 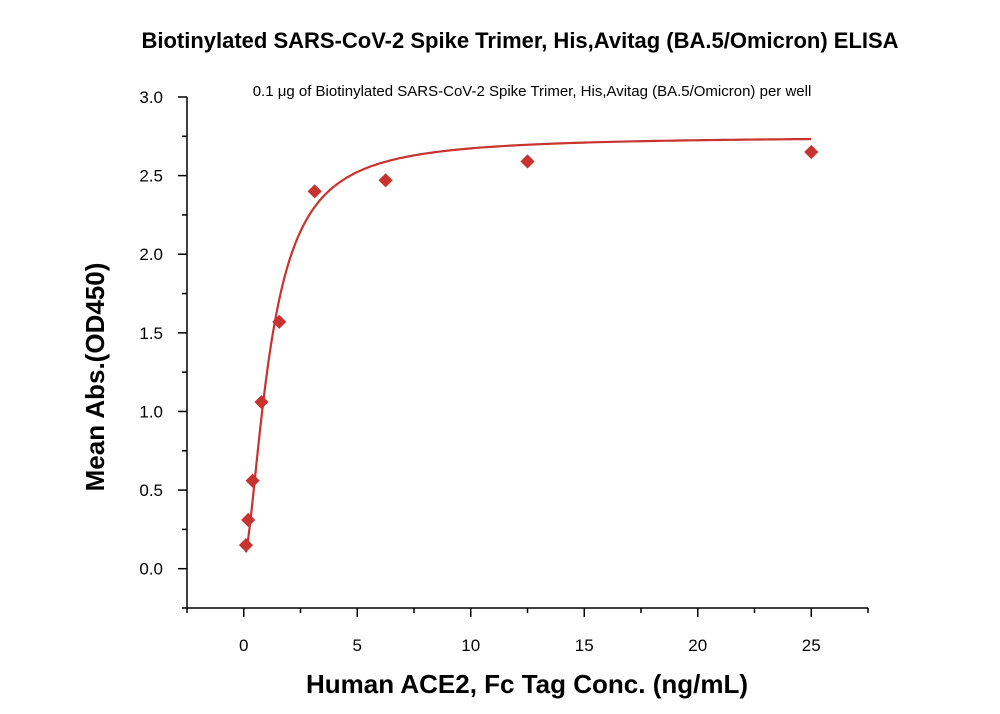 I want to click on y-axis-label: Mean Abs.(OD450), so click(x=95, y=377).